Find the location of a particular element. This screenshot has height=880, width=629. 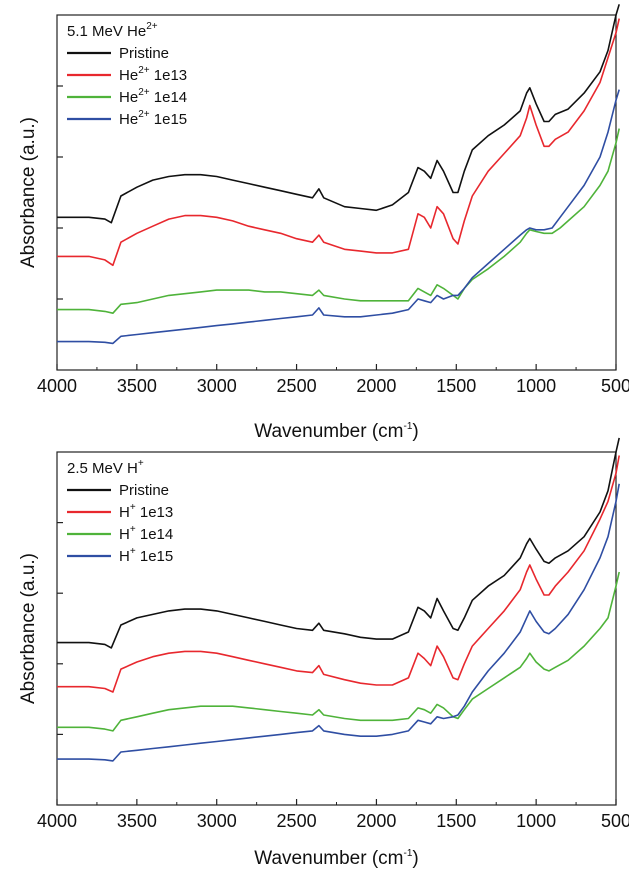

legend-title-sup: 2+ is located at coordinates (152, 26).